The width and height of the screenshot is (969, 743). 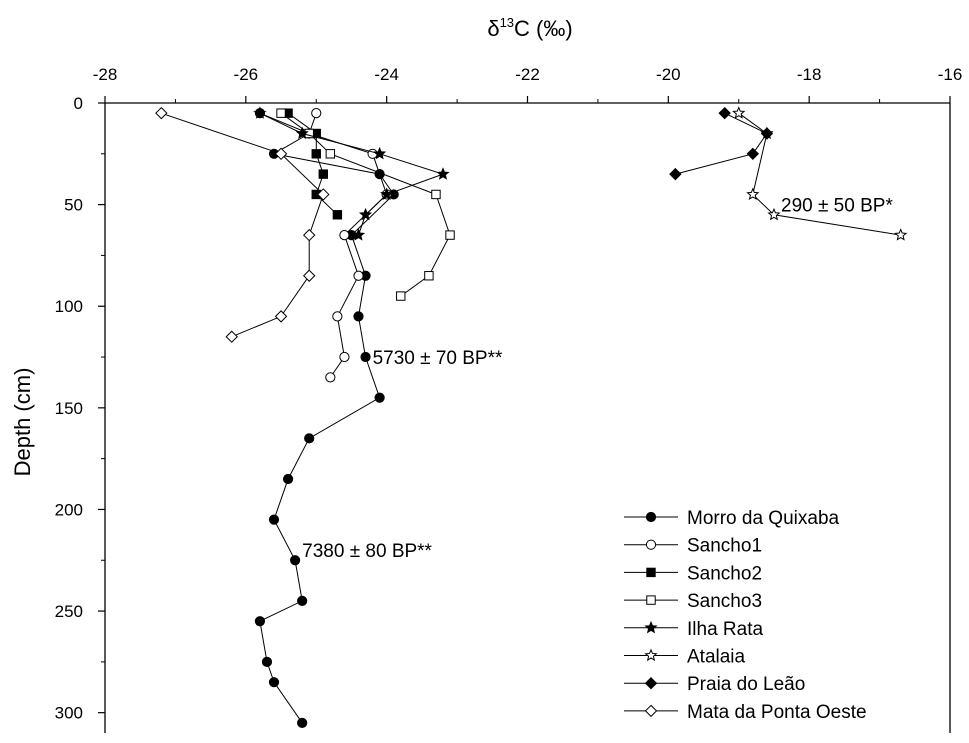 I want to click on legend-label: Sancho1, so click(x=724, y=546).